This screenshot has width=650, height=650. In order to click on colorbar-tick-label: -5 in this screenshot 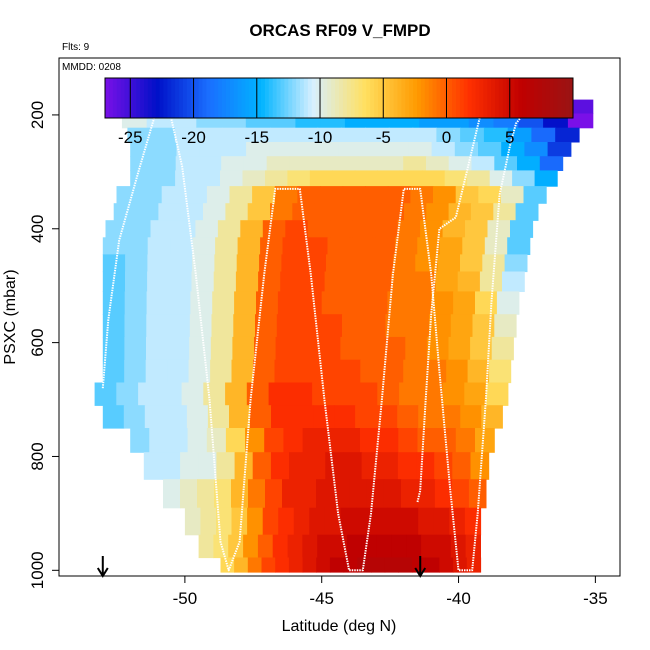, I will do `click(383, 137)`.